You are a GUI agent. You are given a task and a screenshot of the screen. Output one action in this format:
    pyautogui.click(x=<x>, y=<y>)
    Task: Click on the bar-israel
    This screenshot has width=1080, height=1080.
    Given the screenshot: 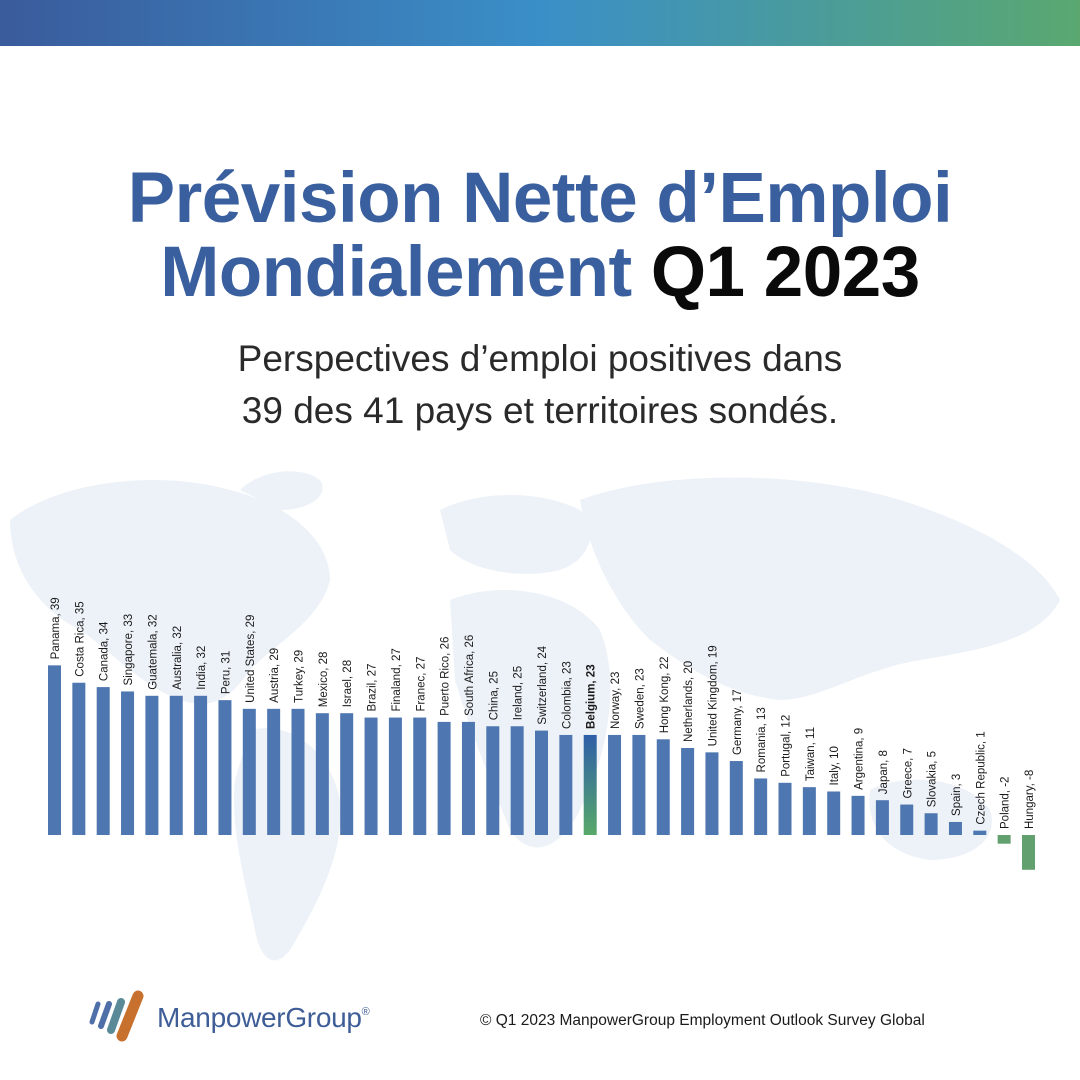 What is the action you would take?
    pyautogui.click(x=347, y=774)
    